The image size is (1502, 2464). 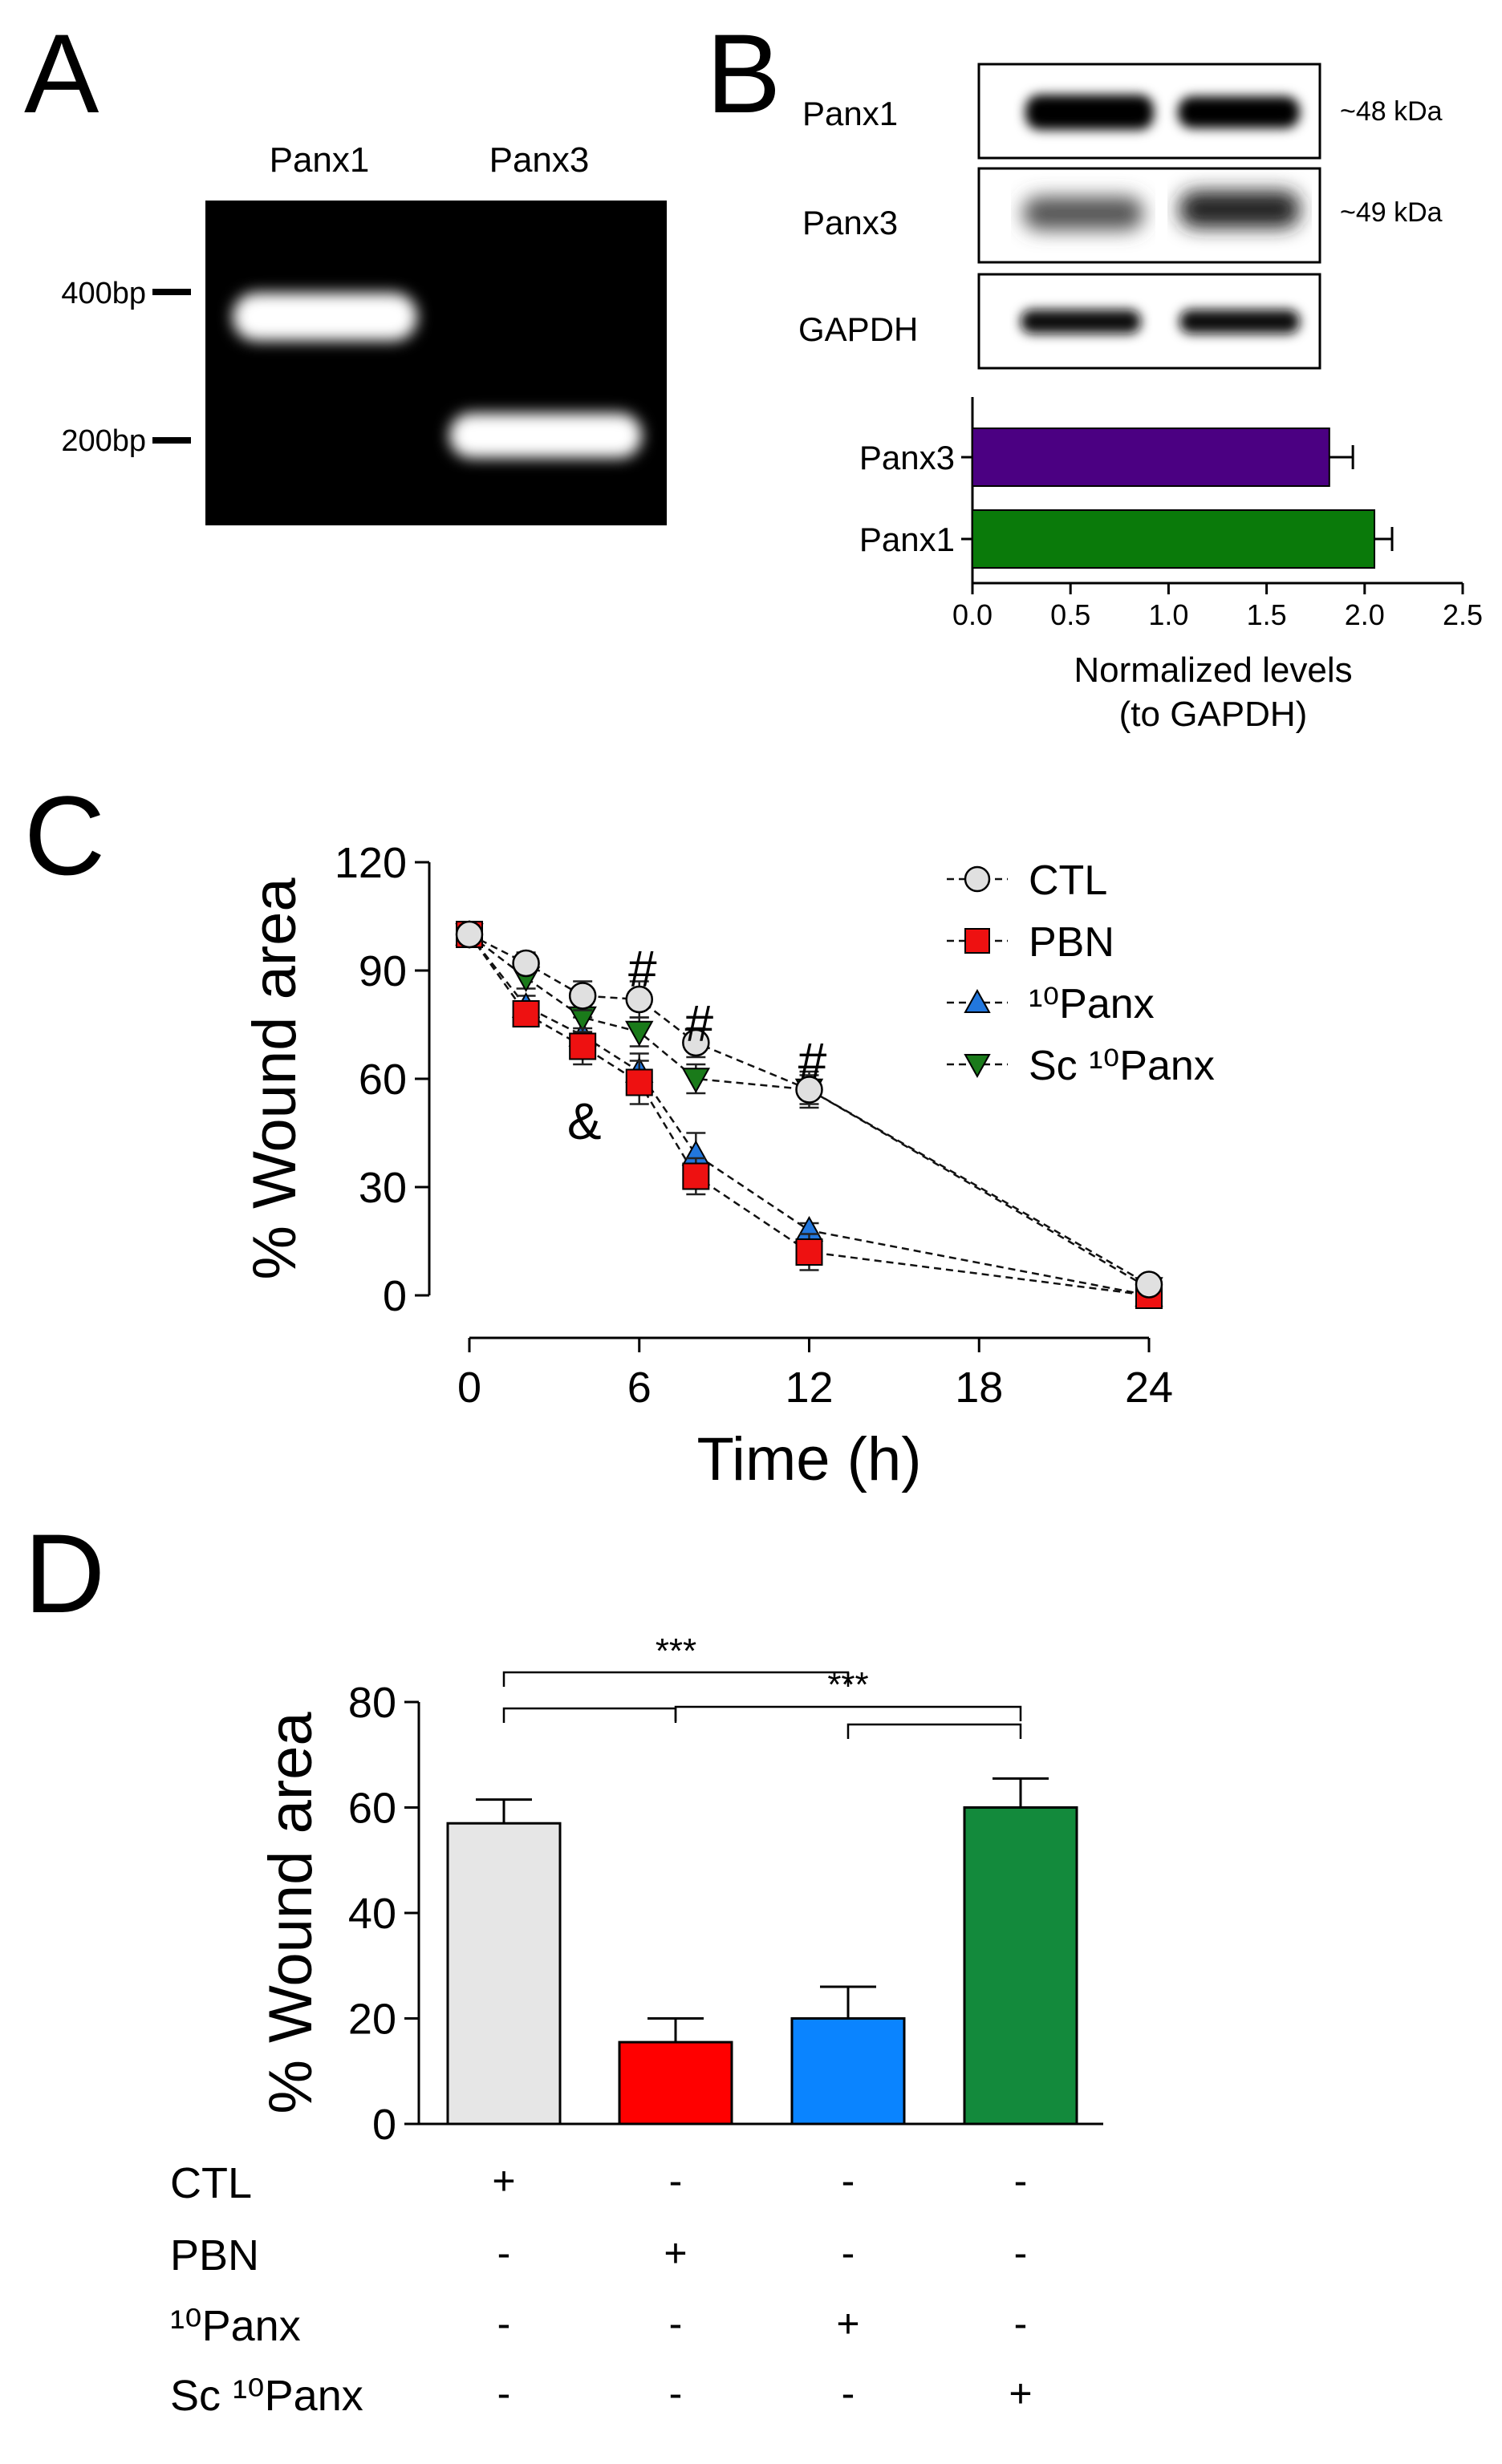 I want to click on blot-row-label: Panx1, so click(x=850, y=114).